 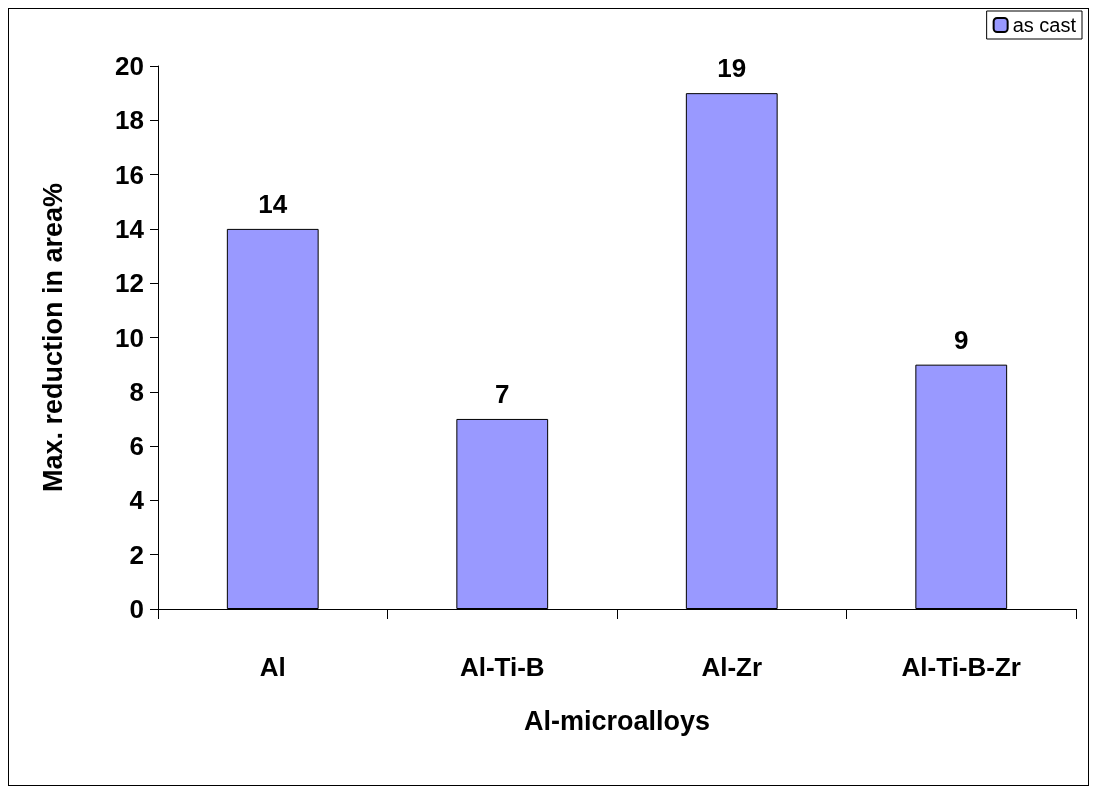 What do you see at coordinates (272, 667) in the screenshot?
I see `x-tick-label: Al` at bounding box center [272, 667].